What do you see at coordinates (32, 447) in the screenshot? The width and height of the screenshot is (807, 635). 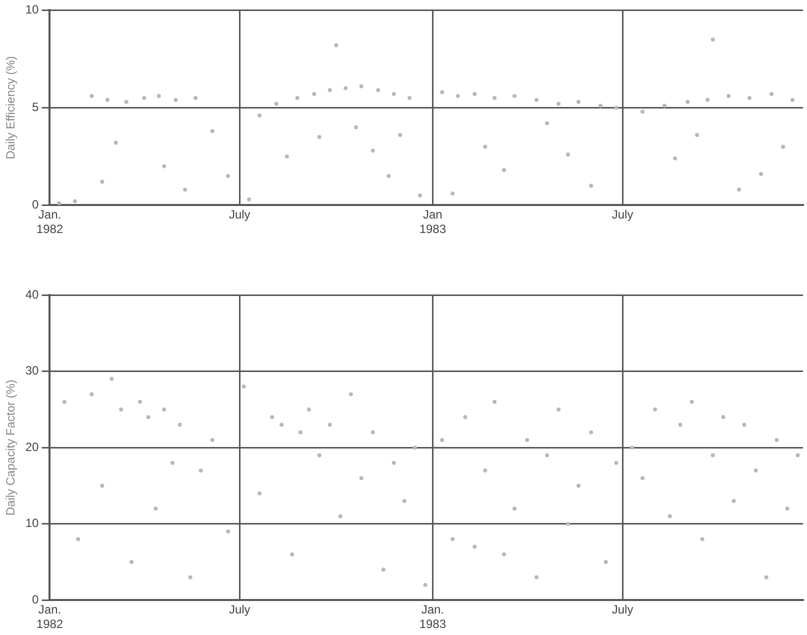 I see `y-tick-label: 20` at bounding box center [32, 447].